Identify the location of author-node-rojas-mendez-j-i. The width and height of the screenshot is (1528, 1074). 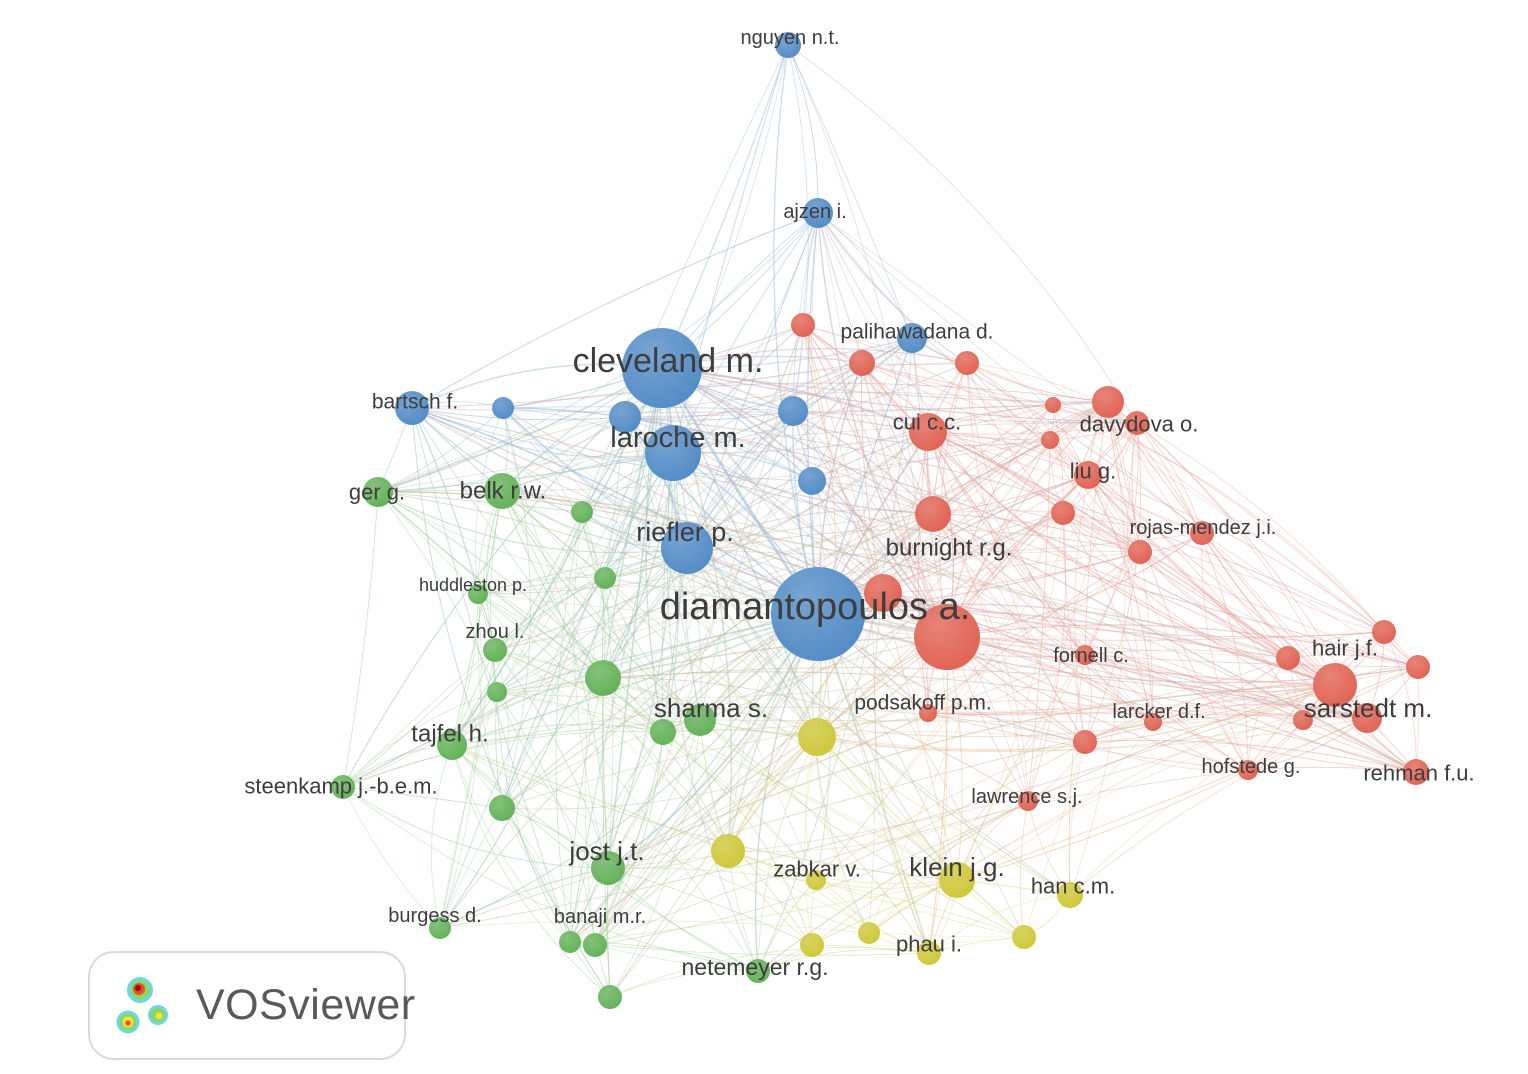
(1202, 533).